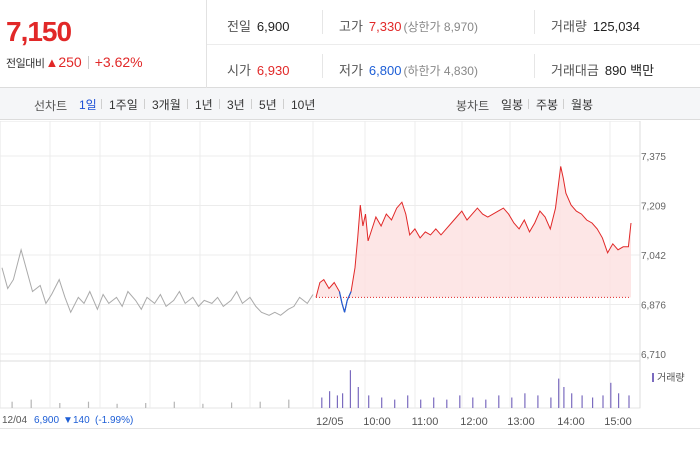  What do you see at coordinates (653, 256) in the screenshot?
I see `y-tick-labels: 7,375 7,209 7,042 6,876 6,710` at bounding box center [653, 256].